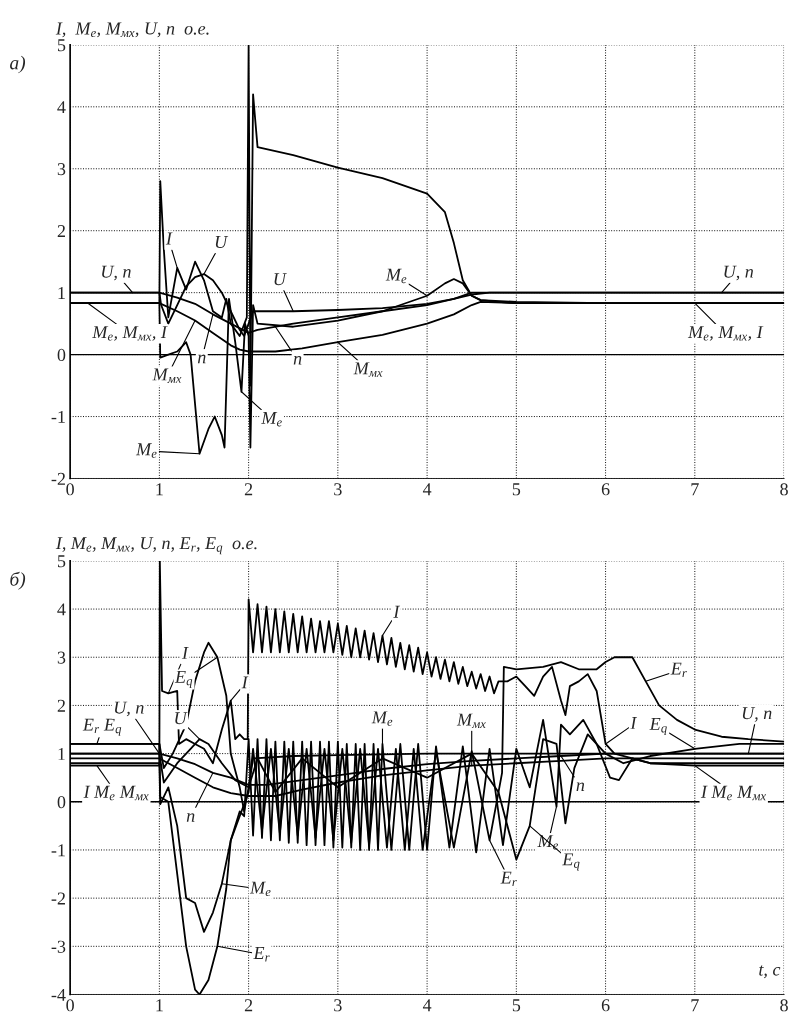  I want to click on annotation: E$_{r}$ E$_{q}$, so click(102, 727).